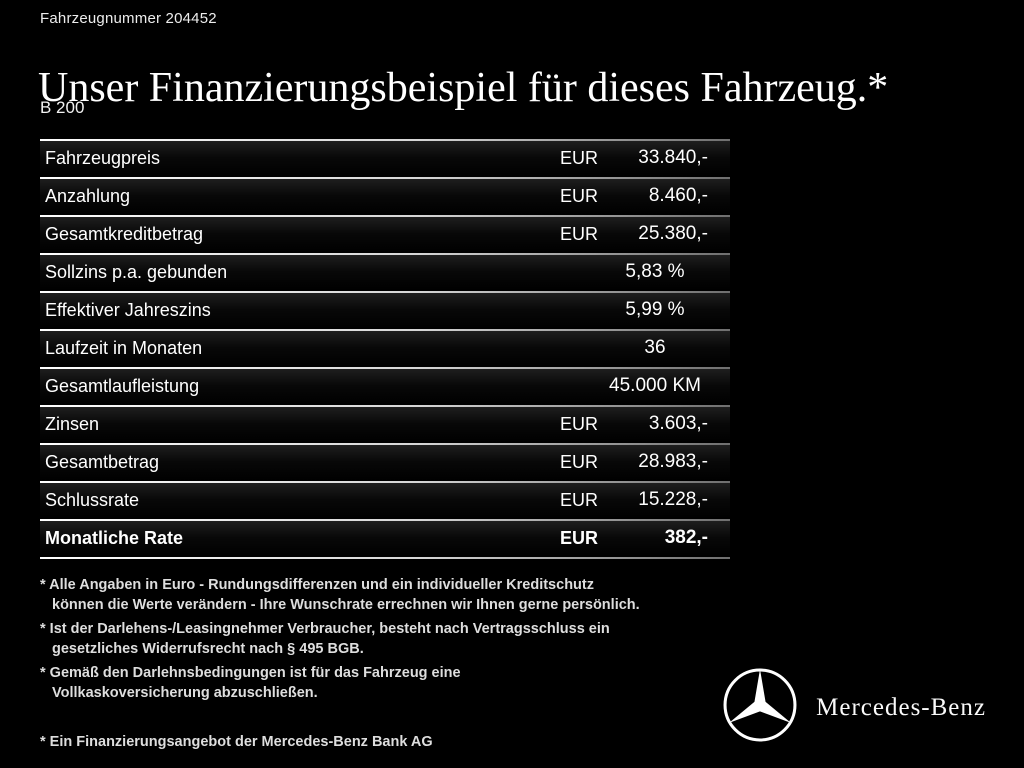  What do you see at coordinates (122, 385) in the screenshot?
I see `row-label: Gesamtlaufleistung` at bounding box center [122, 385].